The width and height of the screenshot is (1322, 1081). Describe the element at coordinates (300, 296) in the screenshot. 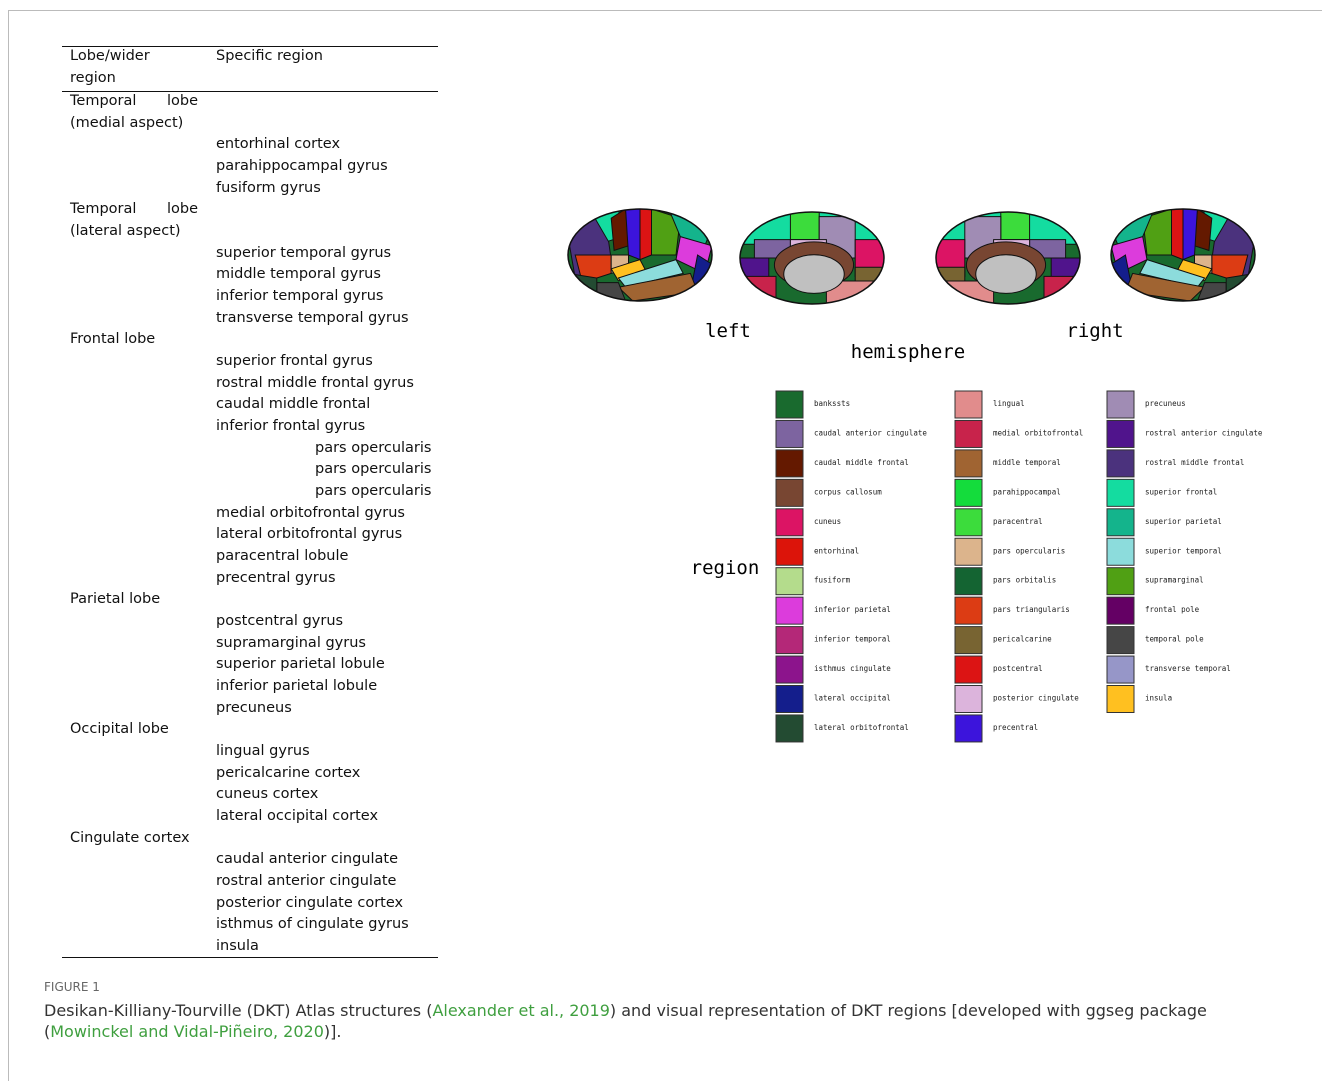

I see `region: inferior temporal gyrus` at that location.